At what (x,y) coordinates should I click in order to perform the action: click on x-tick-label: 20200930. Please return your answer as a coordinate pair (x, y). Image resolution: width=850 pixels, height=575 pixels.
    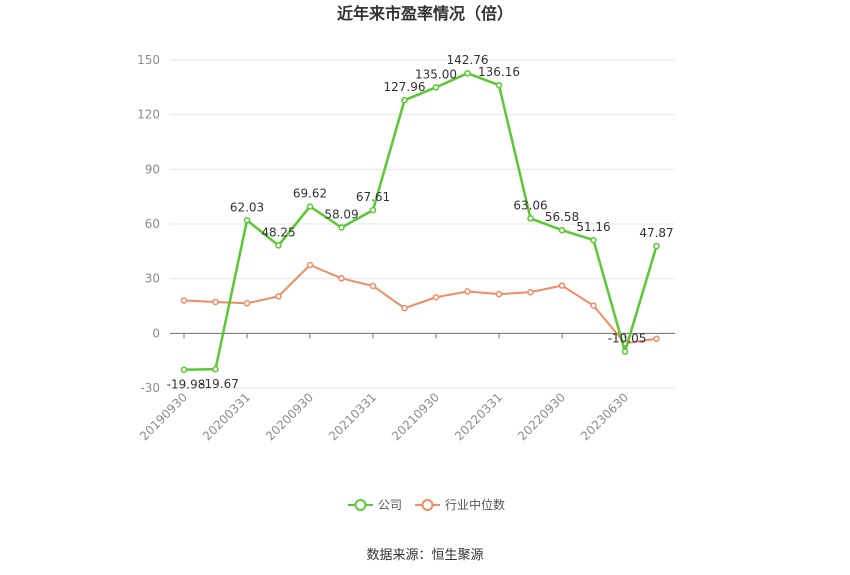
    Looking at the image, I should click on (289, 416).